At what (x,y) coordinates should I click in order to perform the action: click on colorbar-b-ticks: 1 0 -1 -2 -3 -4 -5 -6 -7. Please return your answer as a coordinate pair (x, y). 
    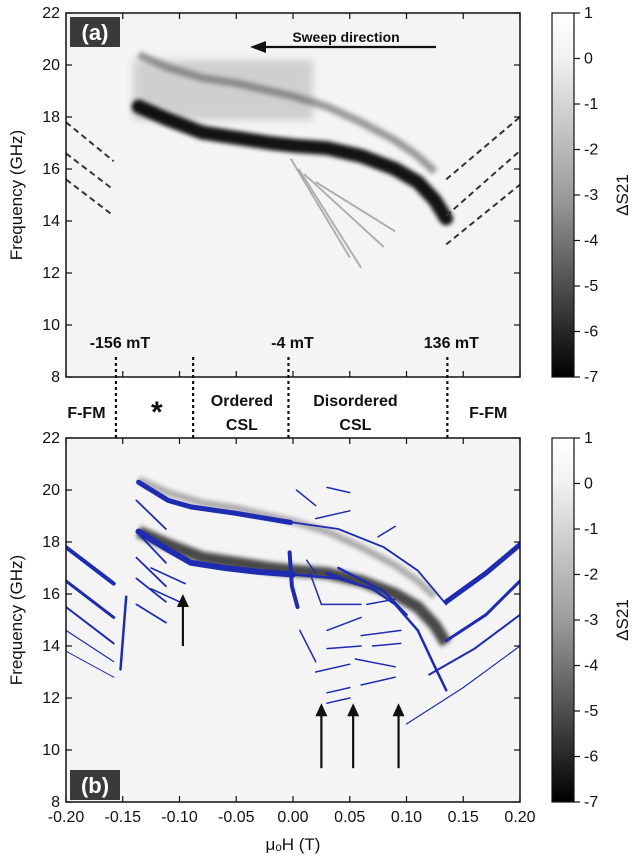
    Looking at the image, I should click on (586, 620).